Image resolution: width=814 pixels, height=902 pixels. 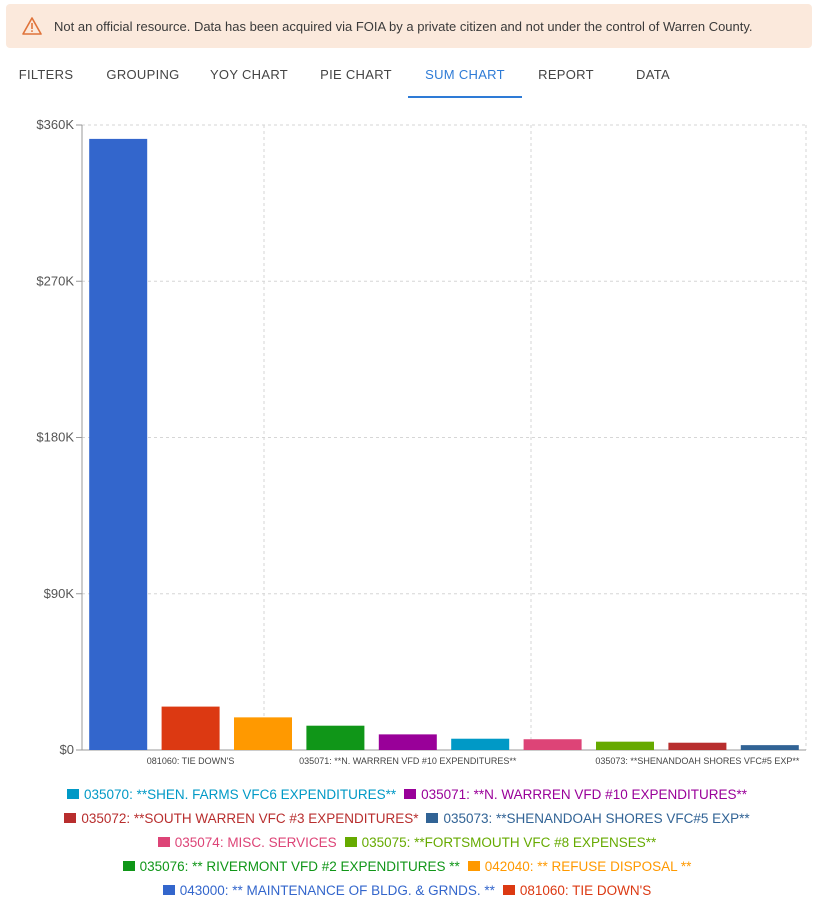 I want to click on tab-pie-chart: PIE CHART, so click(x=356, y=74).